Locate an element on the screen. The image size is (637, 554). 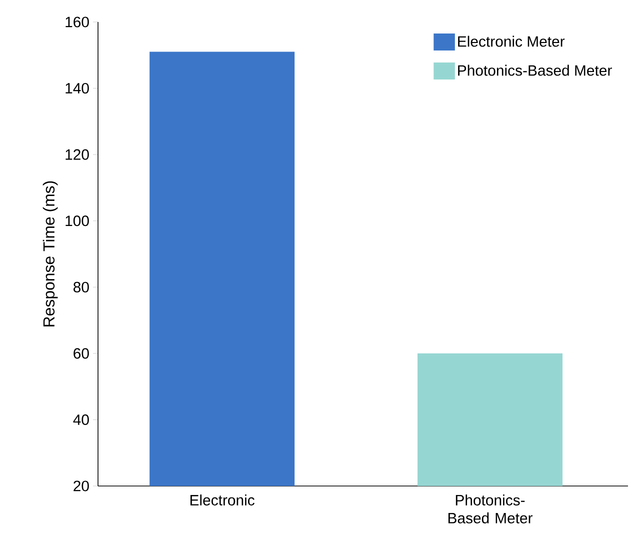
y-tick-label: 100 is located at coordinates (77, 221).